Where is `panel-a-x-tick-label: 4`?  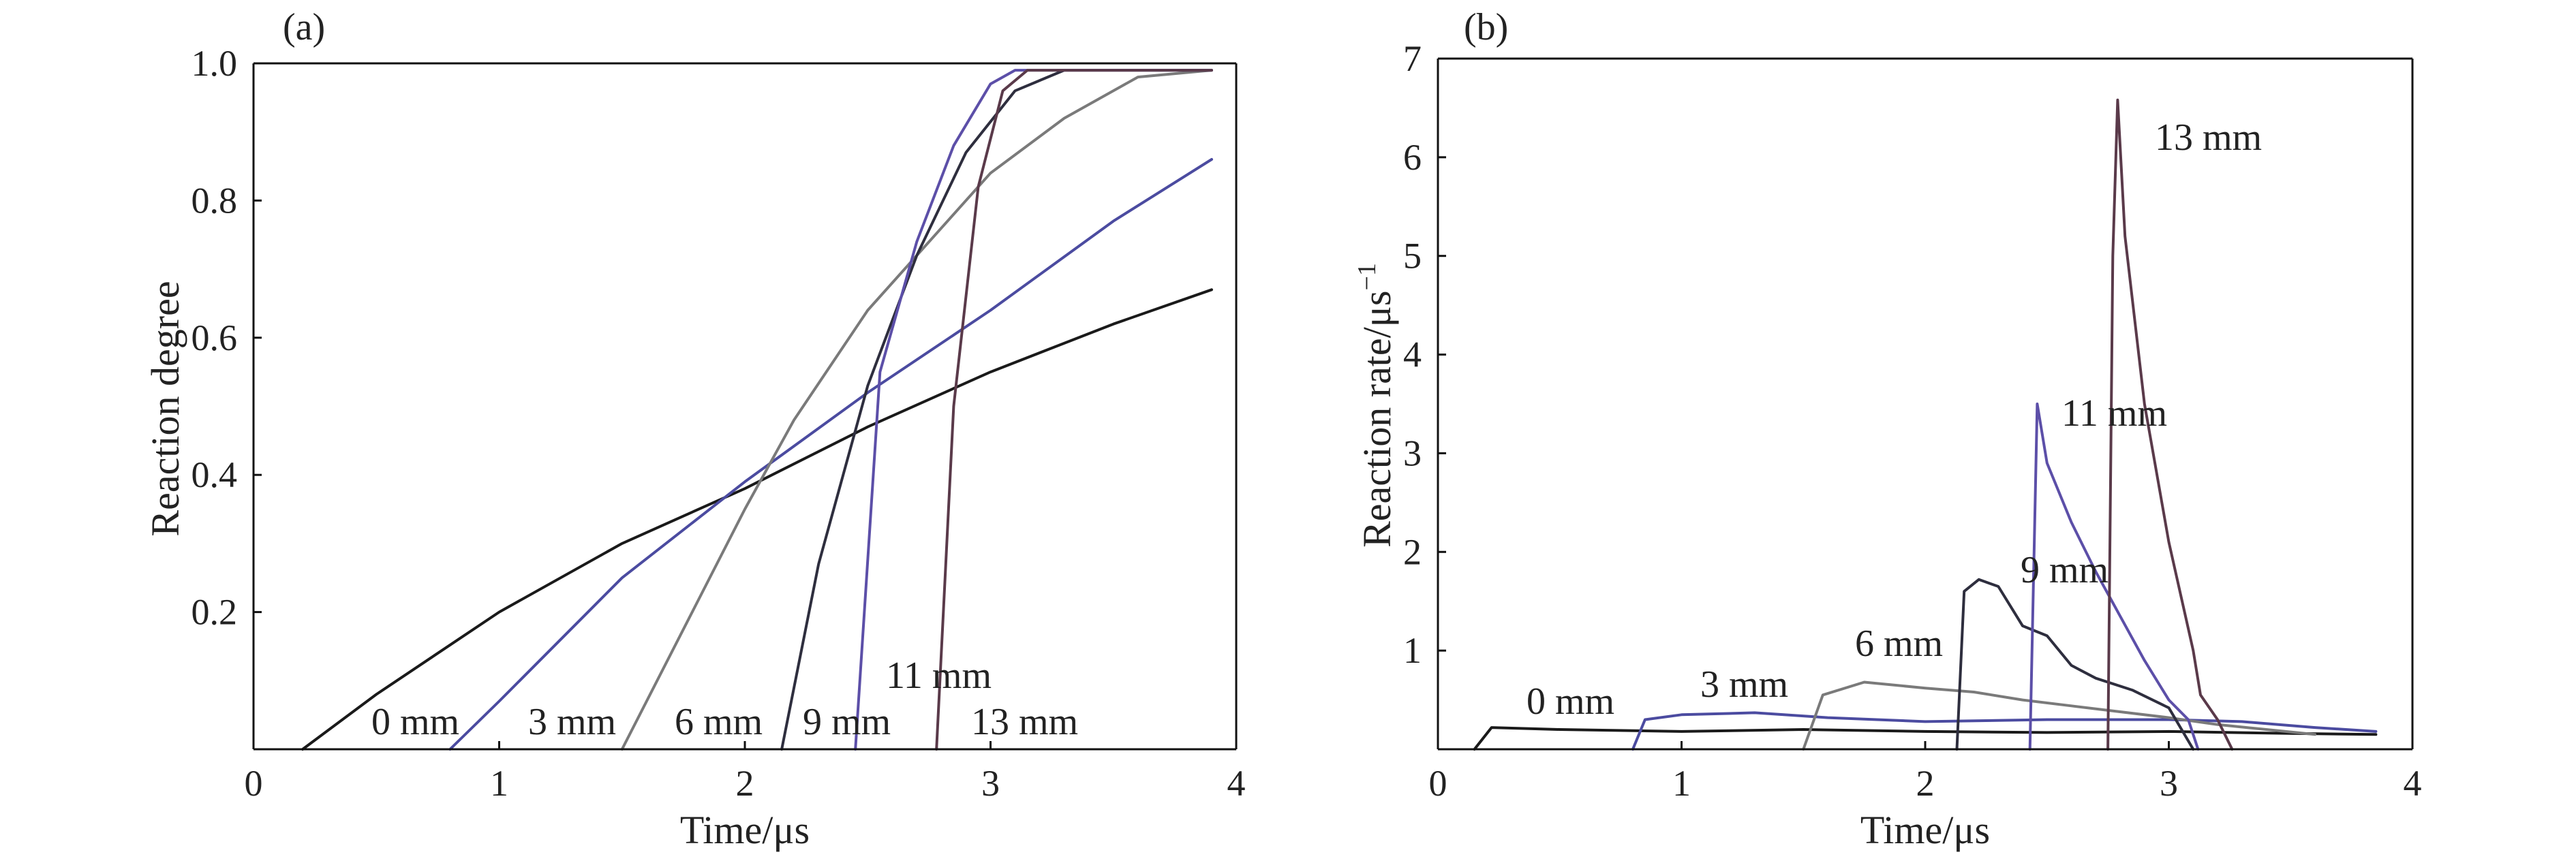
panel-a-x-tick-label: 4 is located at coordinates (1236, 783).